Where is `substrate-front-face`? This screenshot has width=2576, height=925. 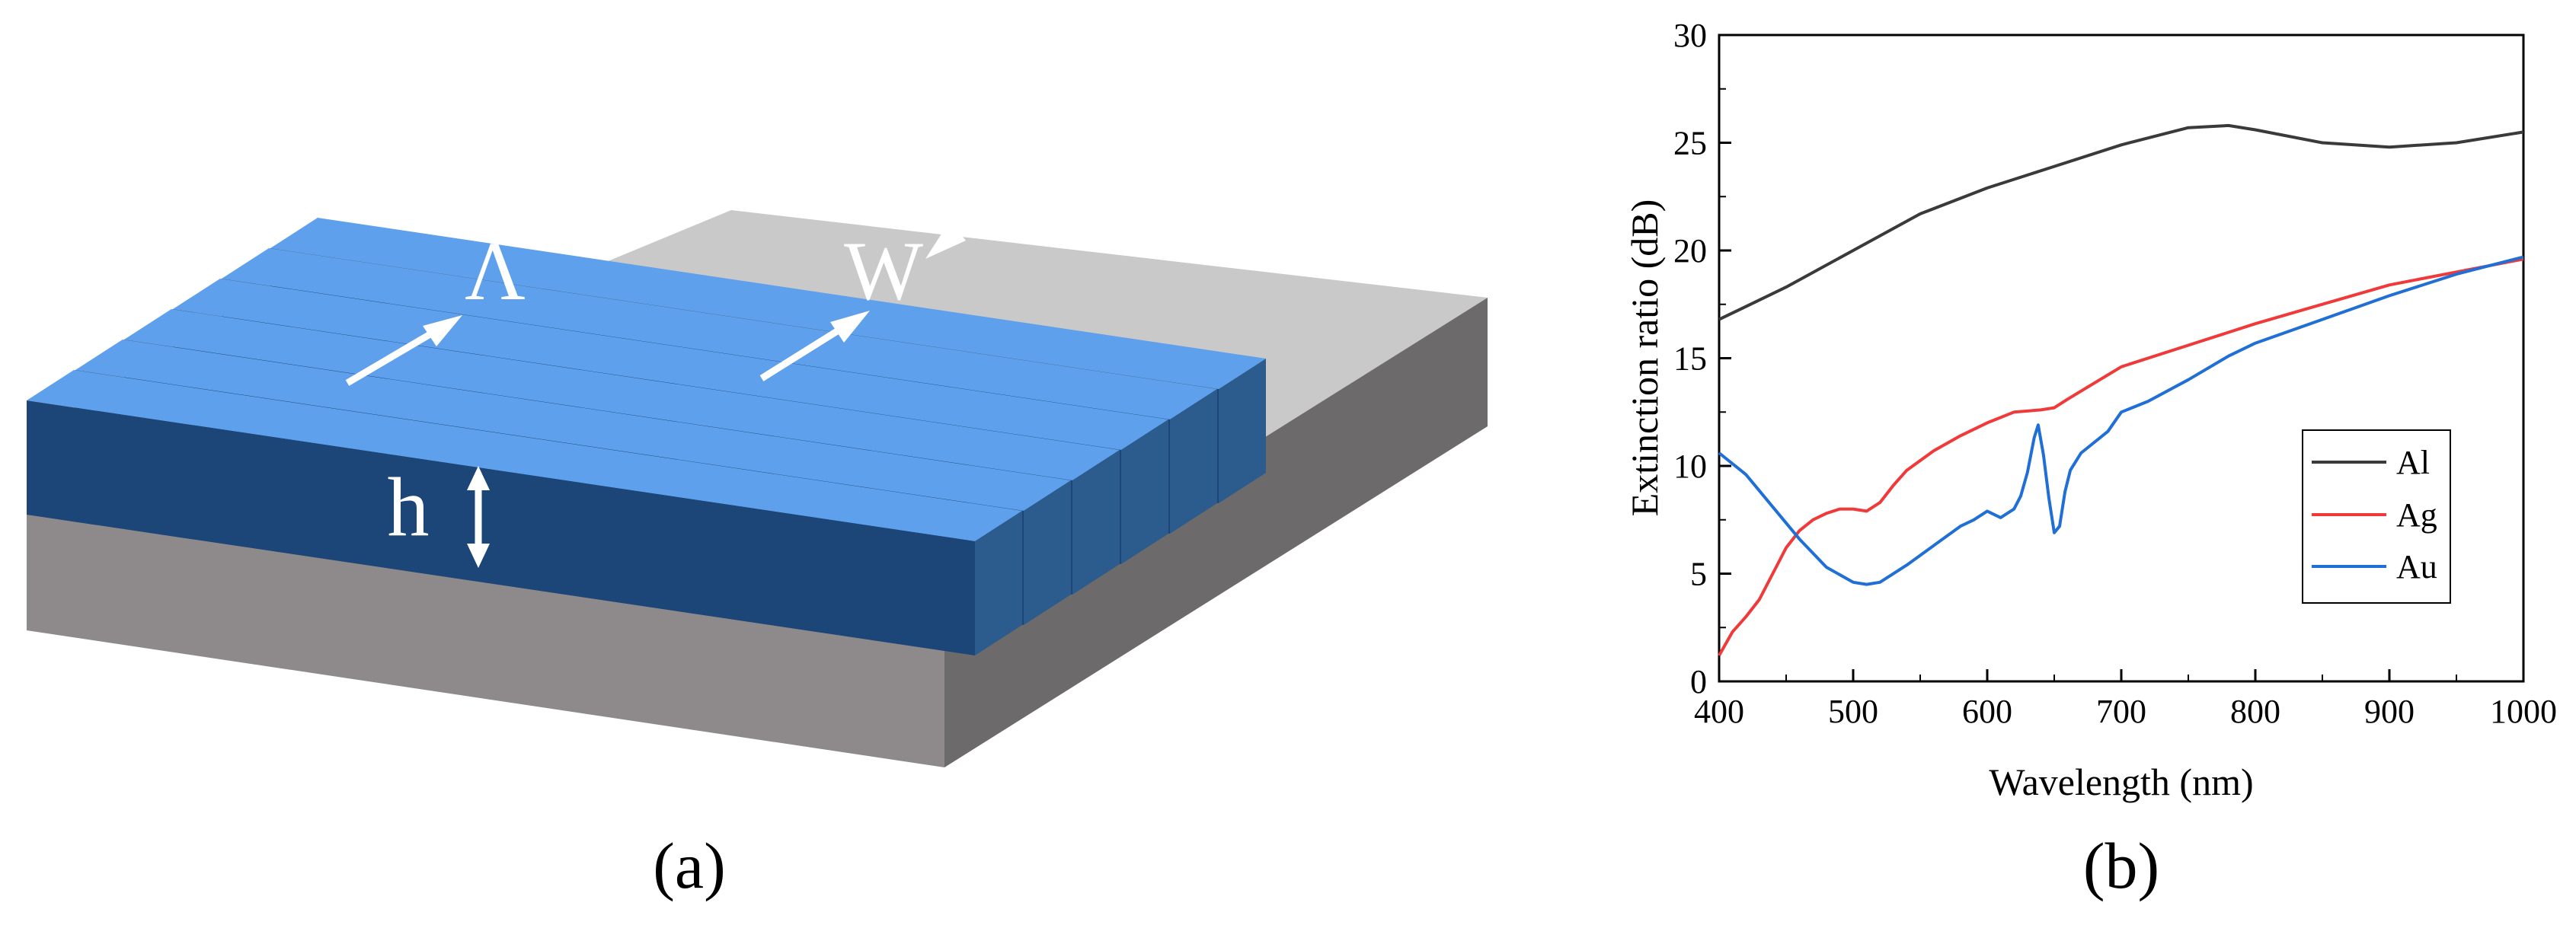 substrate-front-face is located at coordinates (485, 634).